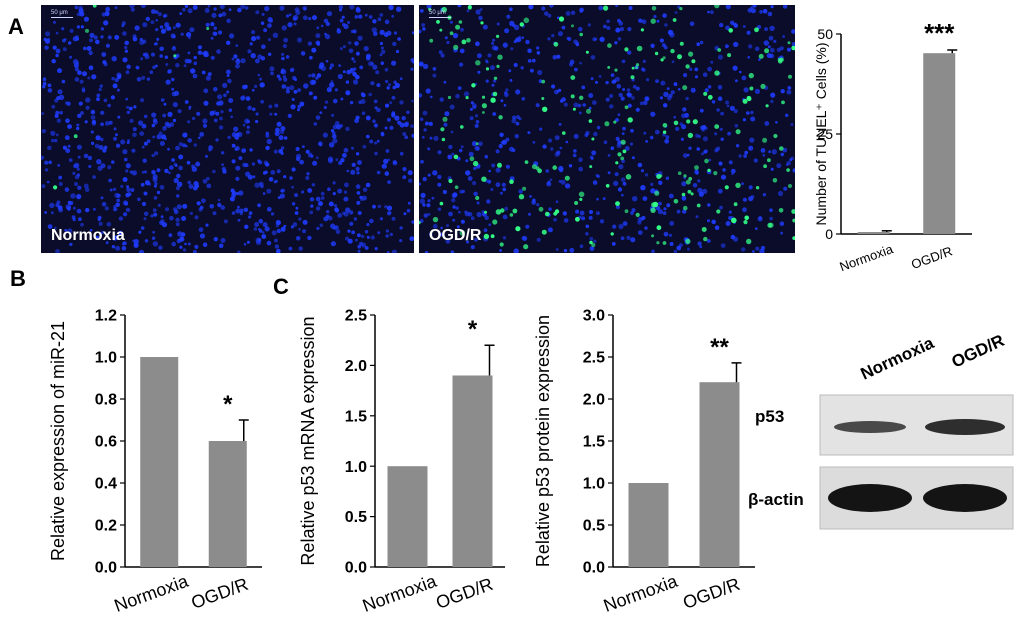 This screenshot has height=634, width=1020. What do you see at coordinates (594, 316) in the screenshot?
I see `y-tick-label: 3.0` at bounding box center [594, 316].